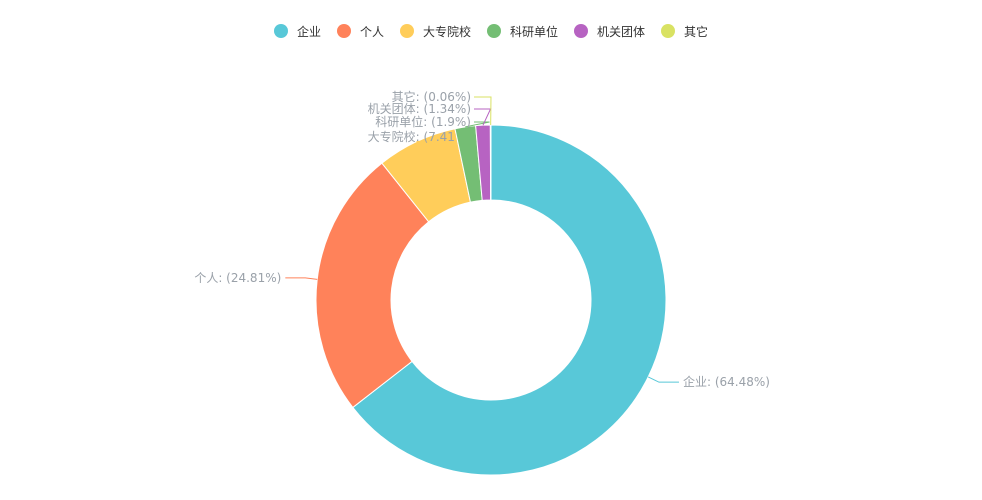 The width and height of the screenshot is (982, 500). Describe the element at coordinates (308, 31) in the screenshot. I see `legend-label: 企业` at that location.